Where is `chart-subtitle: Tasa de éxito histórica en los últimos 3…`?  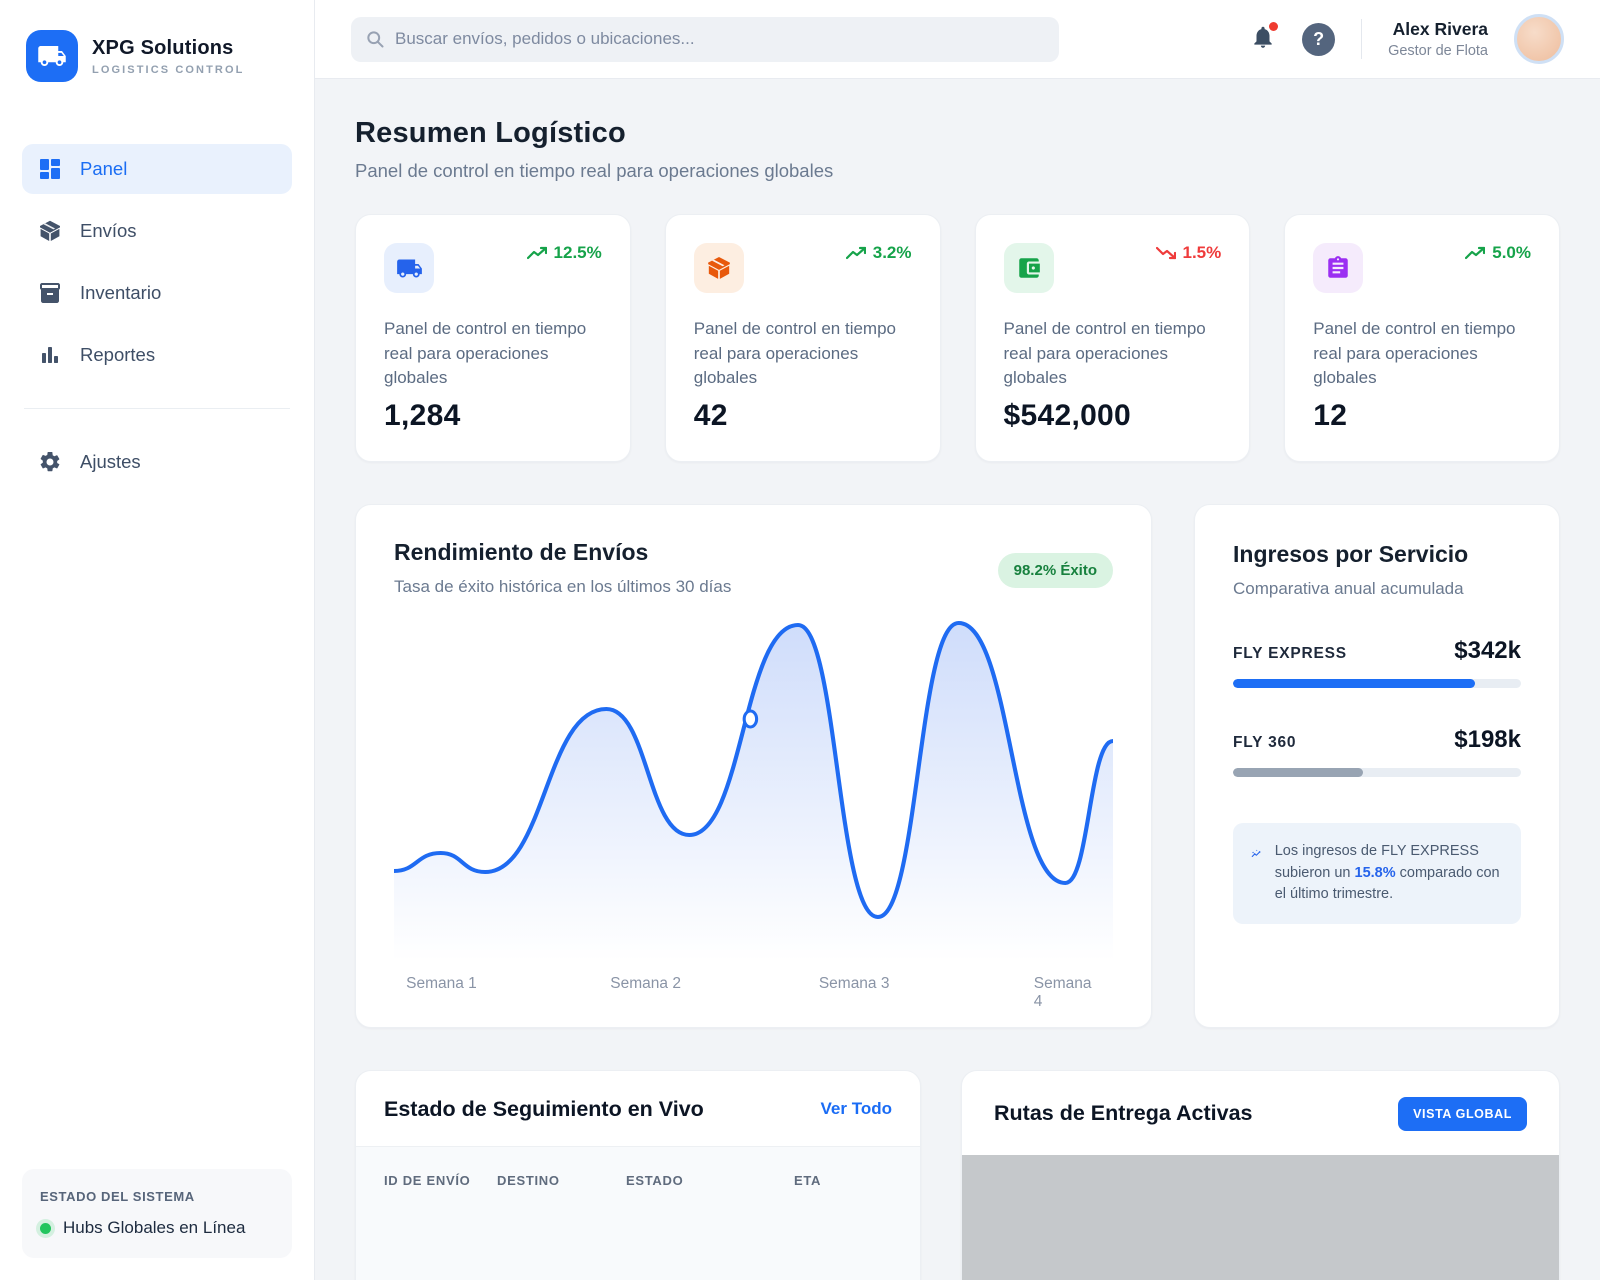
chart-subtitle: Tasa de éxito histórica en los últimos 3… is located at coordinates (563, 586).